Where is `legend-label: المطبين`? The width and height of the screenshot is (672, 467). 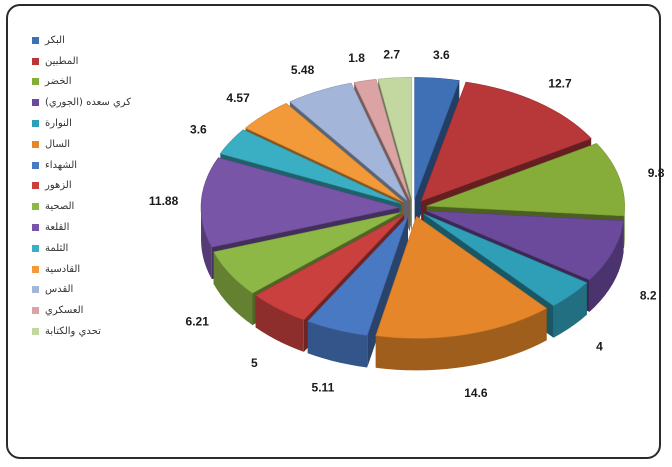 legend-label: المطبين is located at coordinates (62, 61).